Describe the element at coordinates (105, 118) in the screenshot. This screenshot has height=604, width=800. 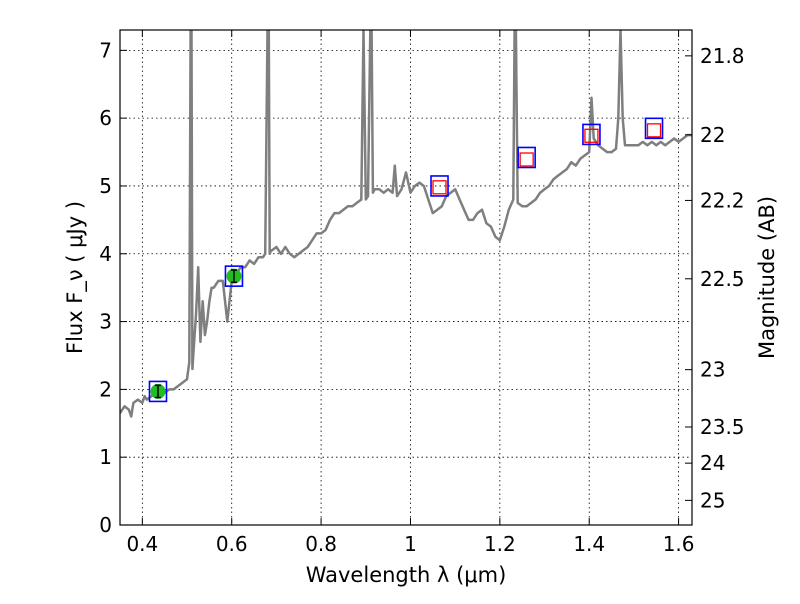
I see `y-tick-label: 6` at that location.